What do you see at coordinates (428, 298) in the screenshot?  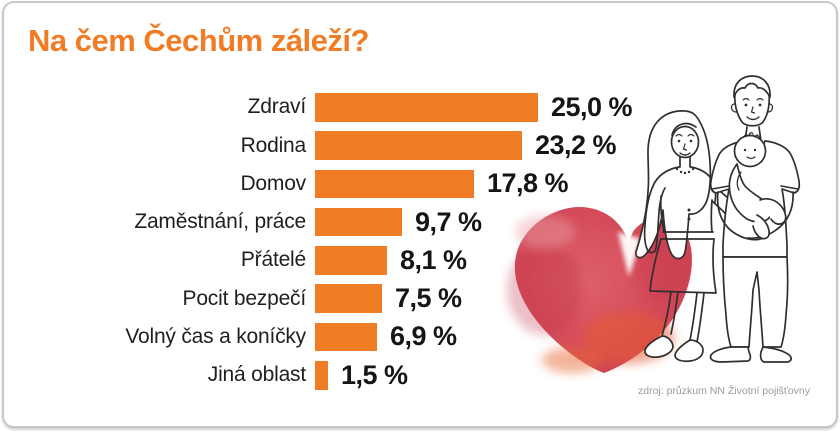 I see `value-label: 7,5 %` at bounding box center [428, 298].